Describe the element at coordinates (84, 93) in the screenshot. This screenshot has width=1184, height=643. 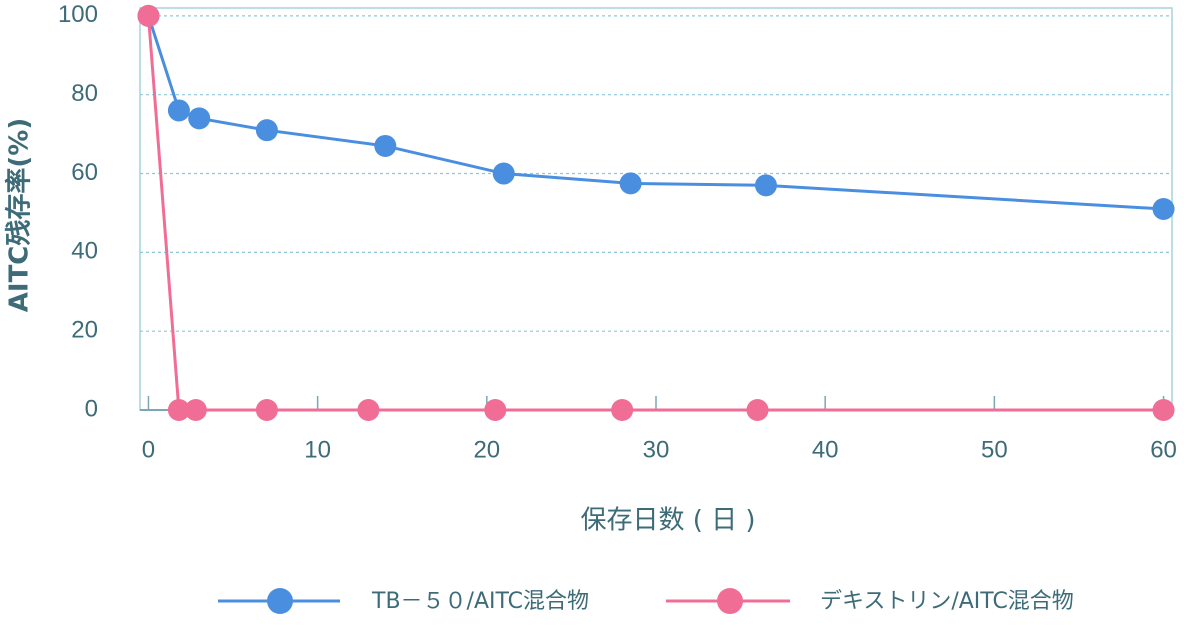
I see `y-tick-label: 80` at that location.